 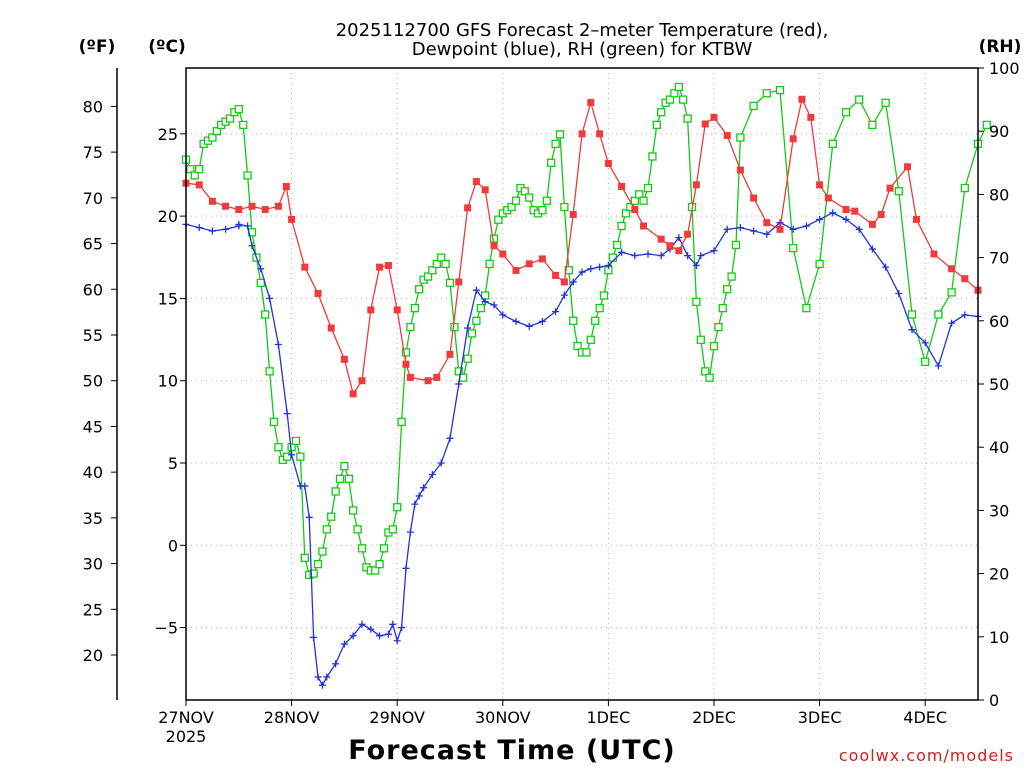 What do you see at coordinates (999, 637) in the screenshot?
I see `rh-tick-label: 10` at bounding box center [999, 637].